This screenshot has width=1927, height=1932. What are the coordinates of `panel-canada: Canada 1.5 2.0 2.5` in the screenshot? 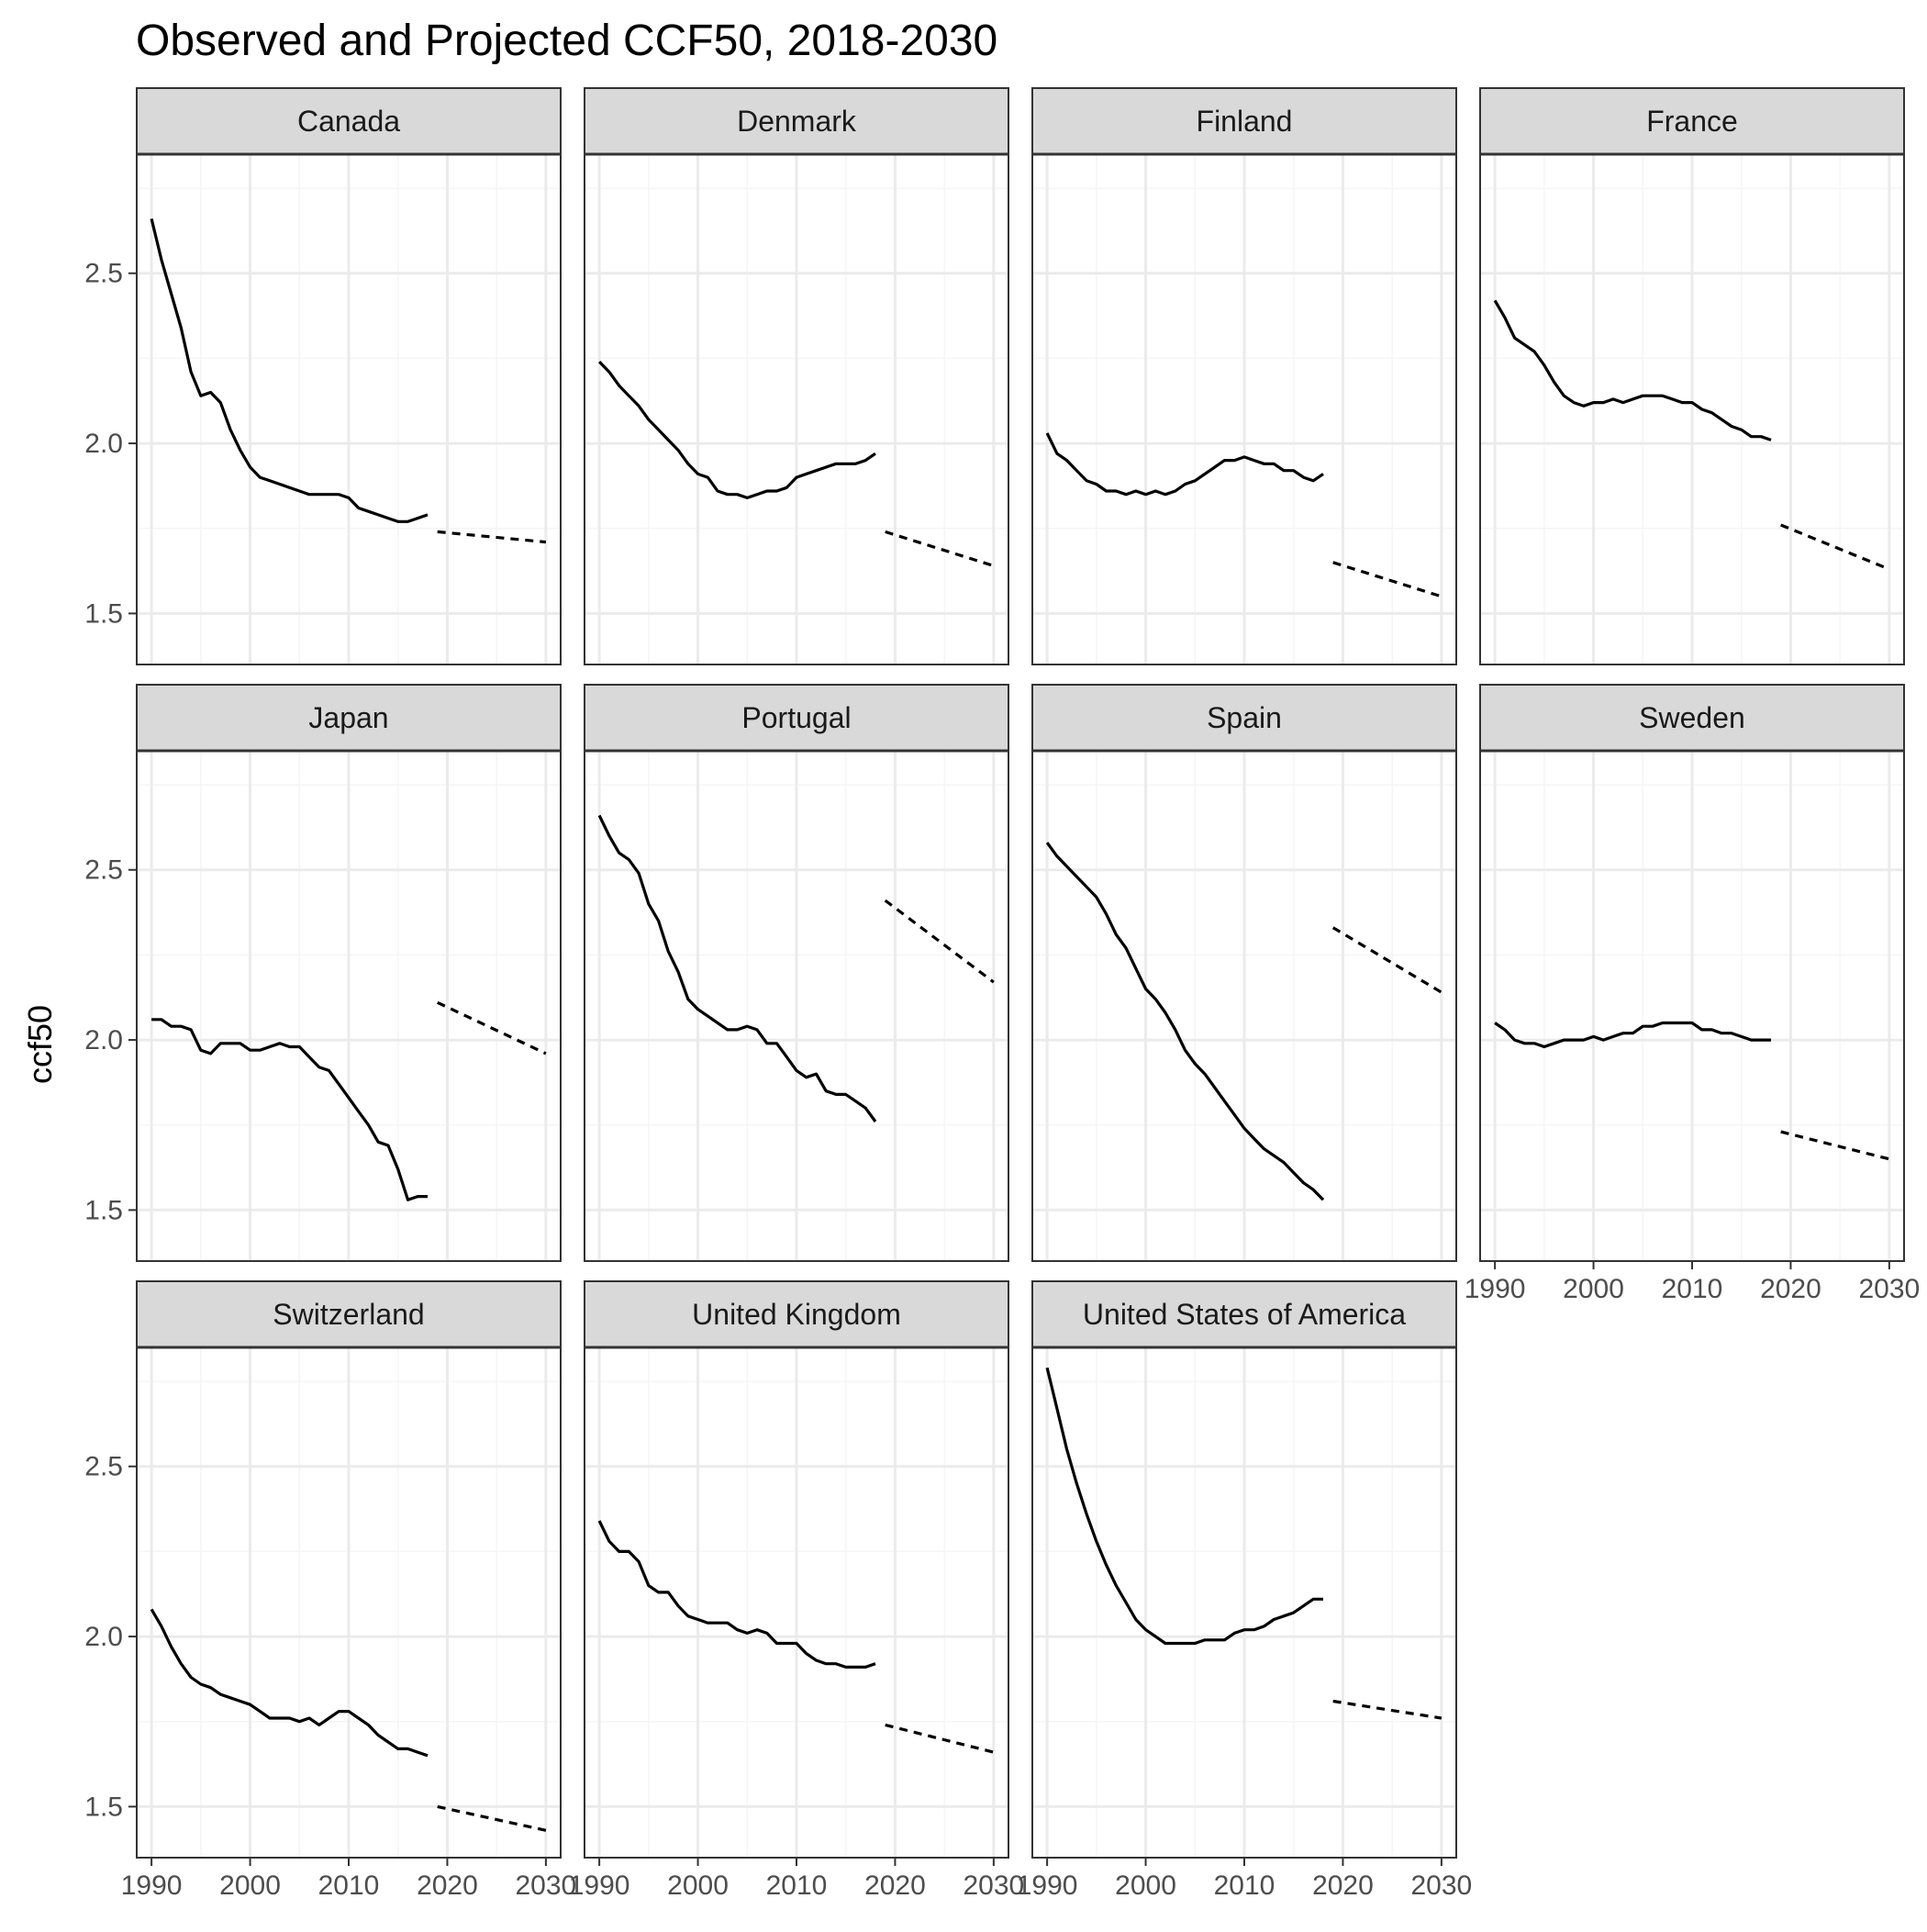 It's located at (323, 376).